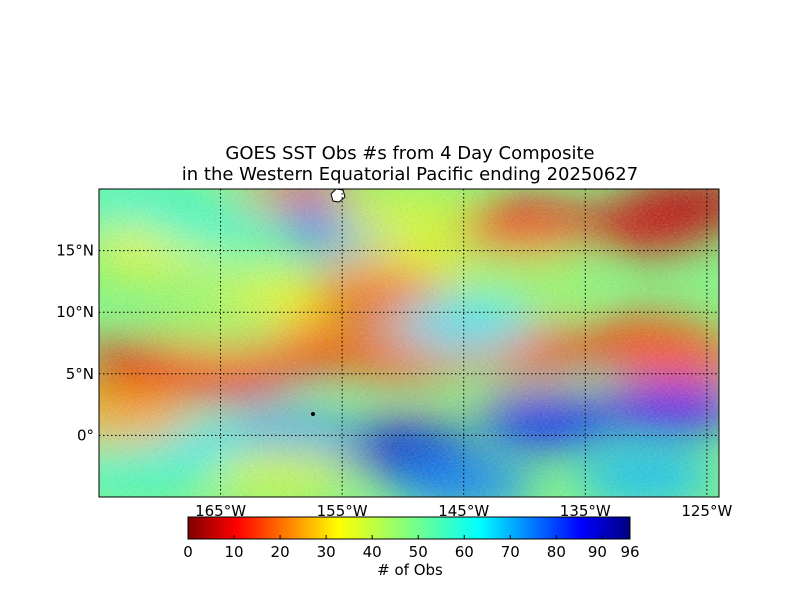 The image size is (800, 600). I want to click on colorbar-tick-label-8: 80, so click(556, 552).